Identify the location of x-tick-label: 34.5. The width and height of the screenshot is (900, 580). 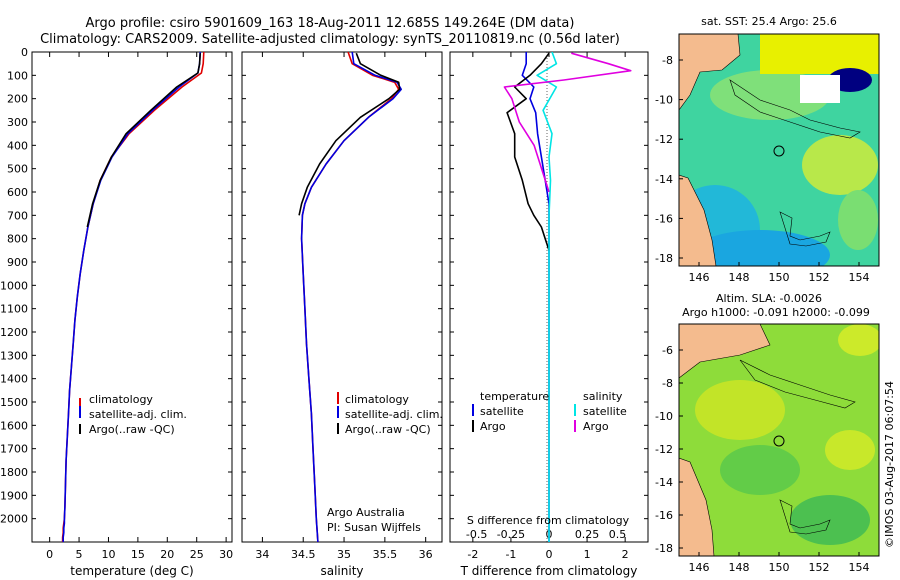
(303, 554).